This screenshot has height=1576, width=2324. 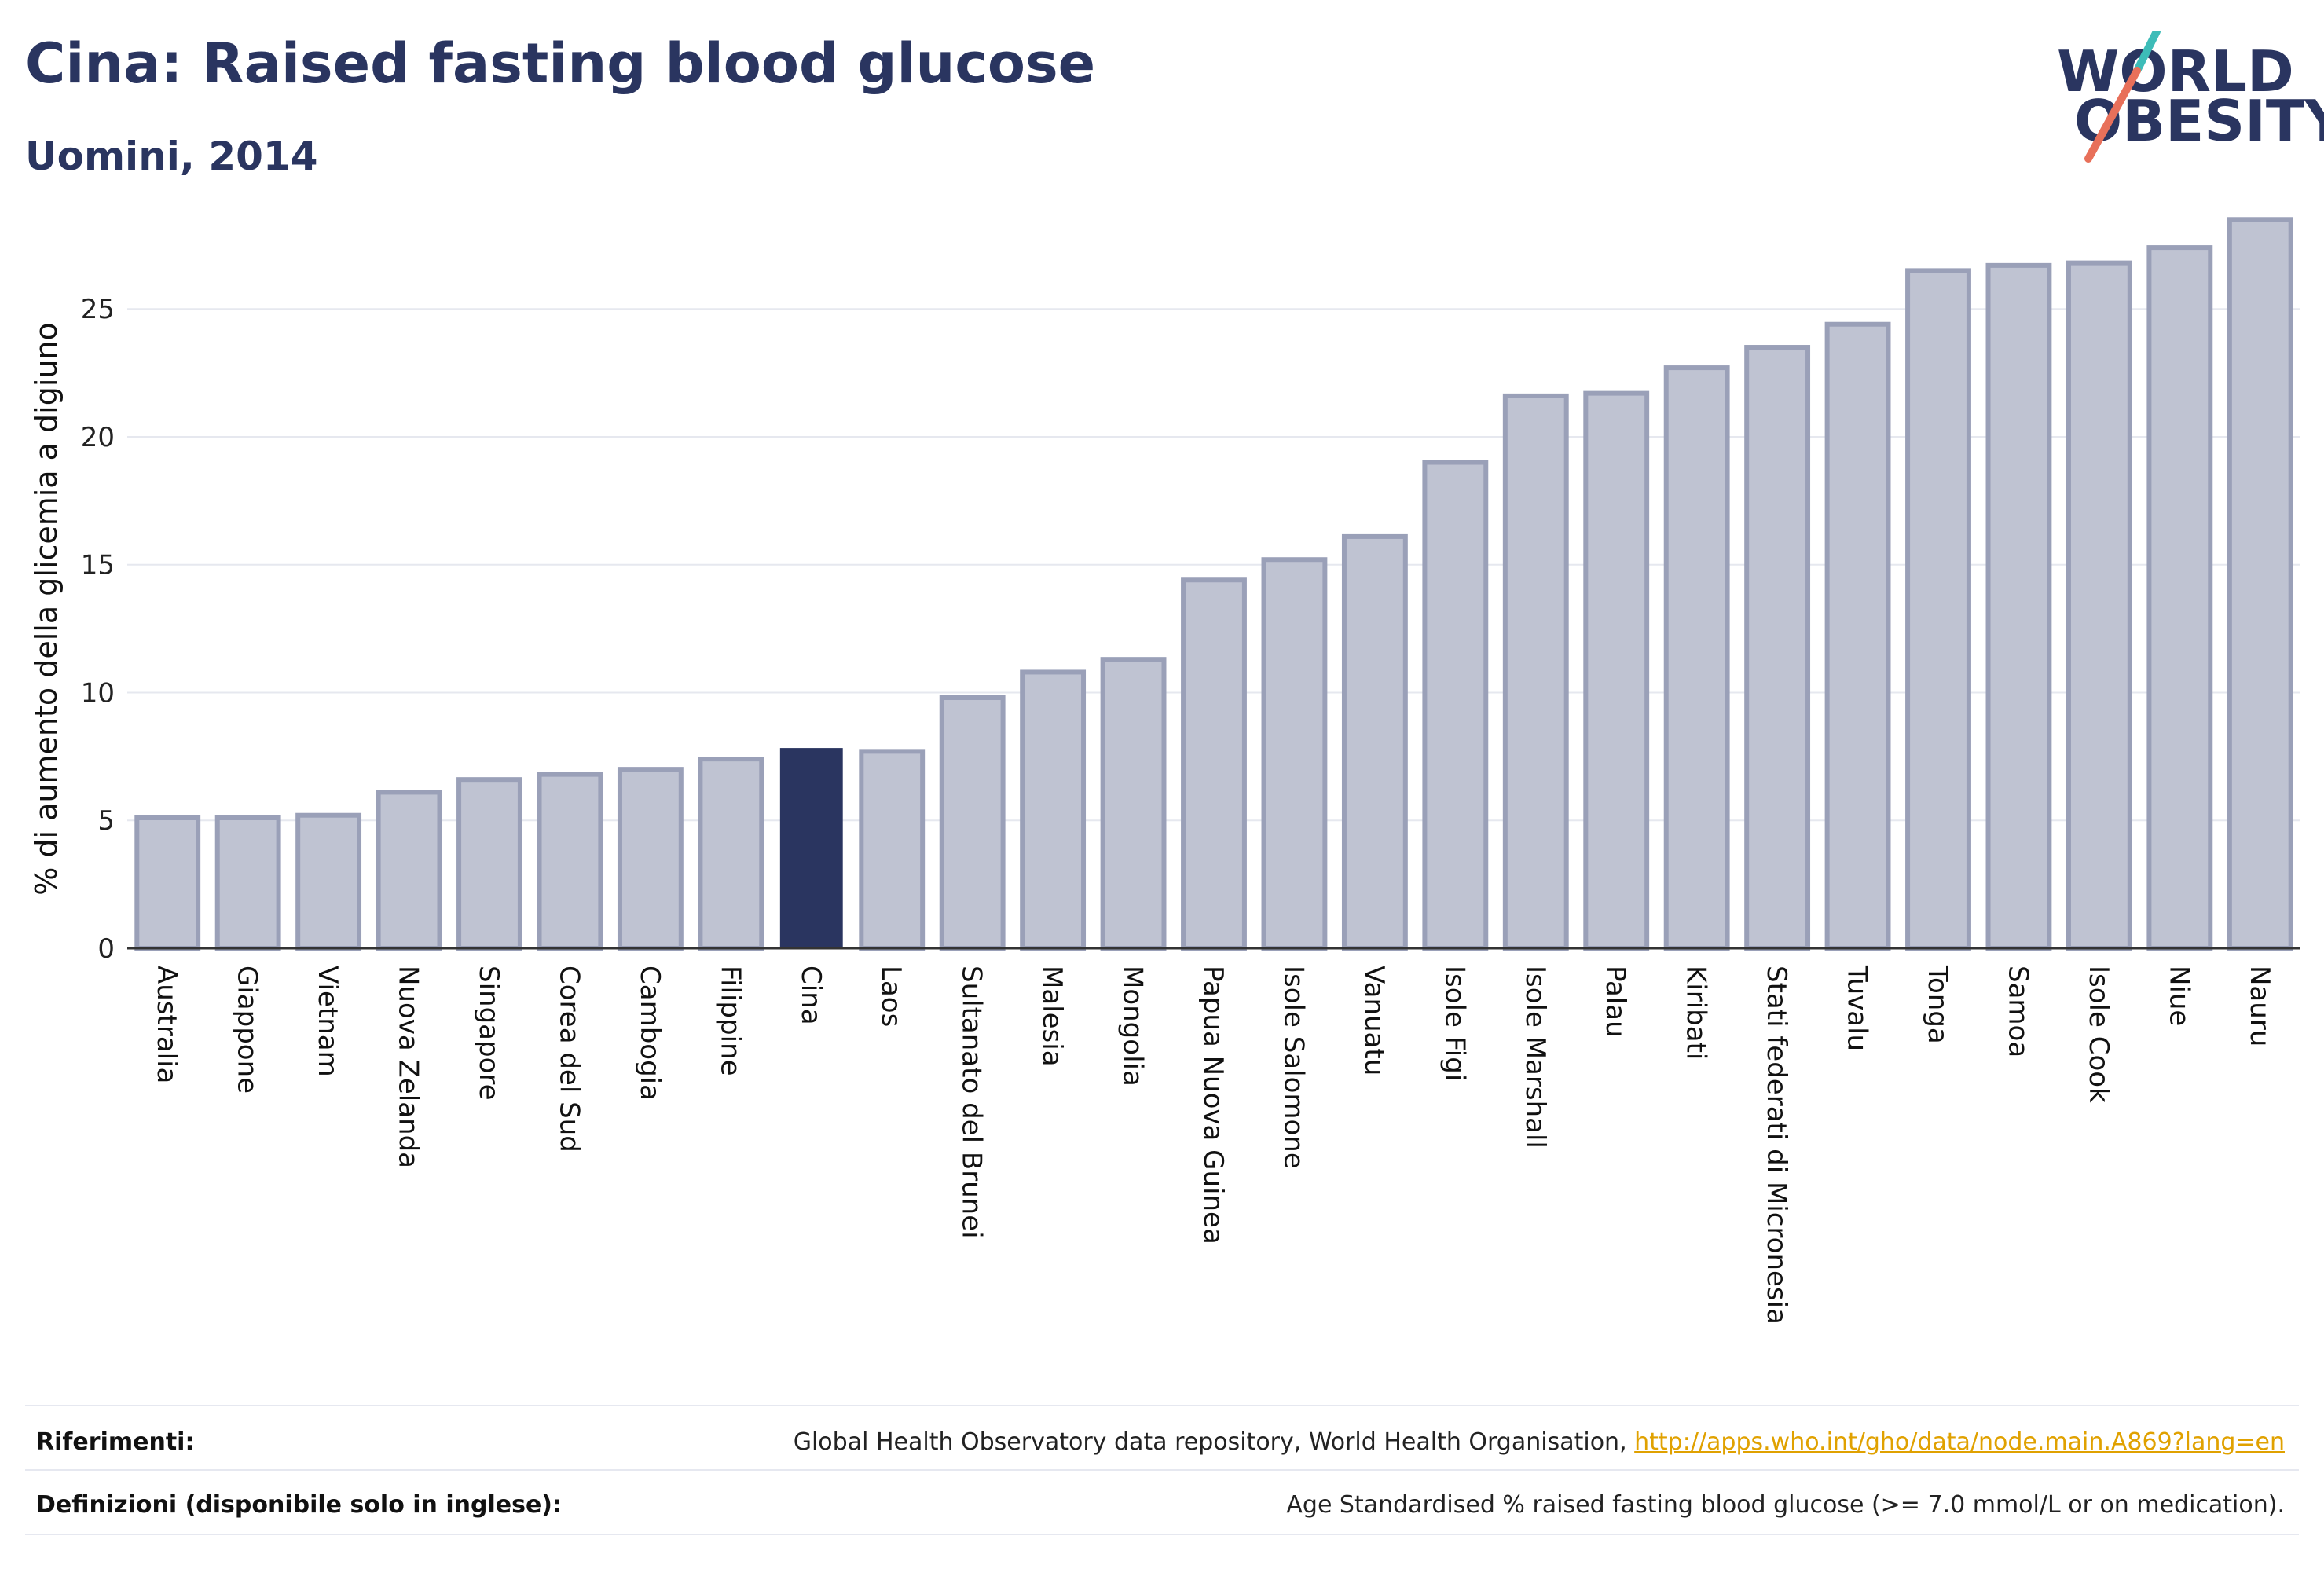 What do you see at coordinates (1162, 1534) in the screenshot?
I see `footer-divider-bottom` at bounding box center [1162, 1534].